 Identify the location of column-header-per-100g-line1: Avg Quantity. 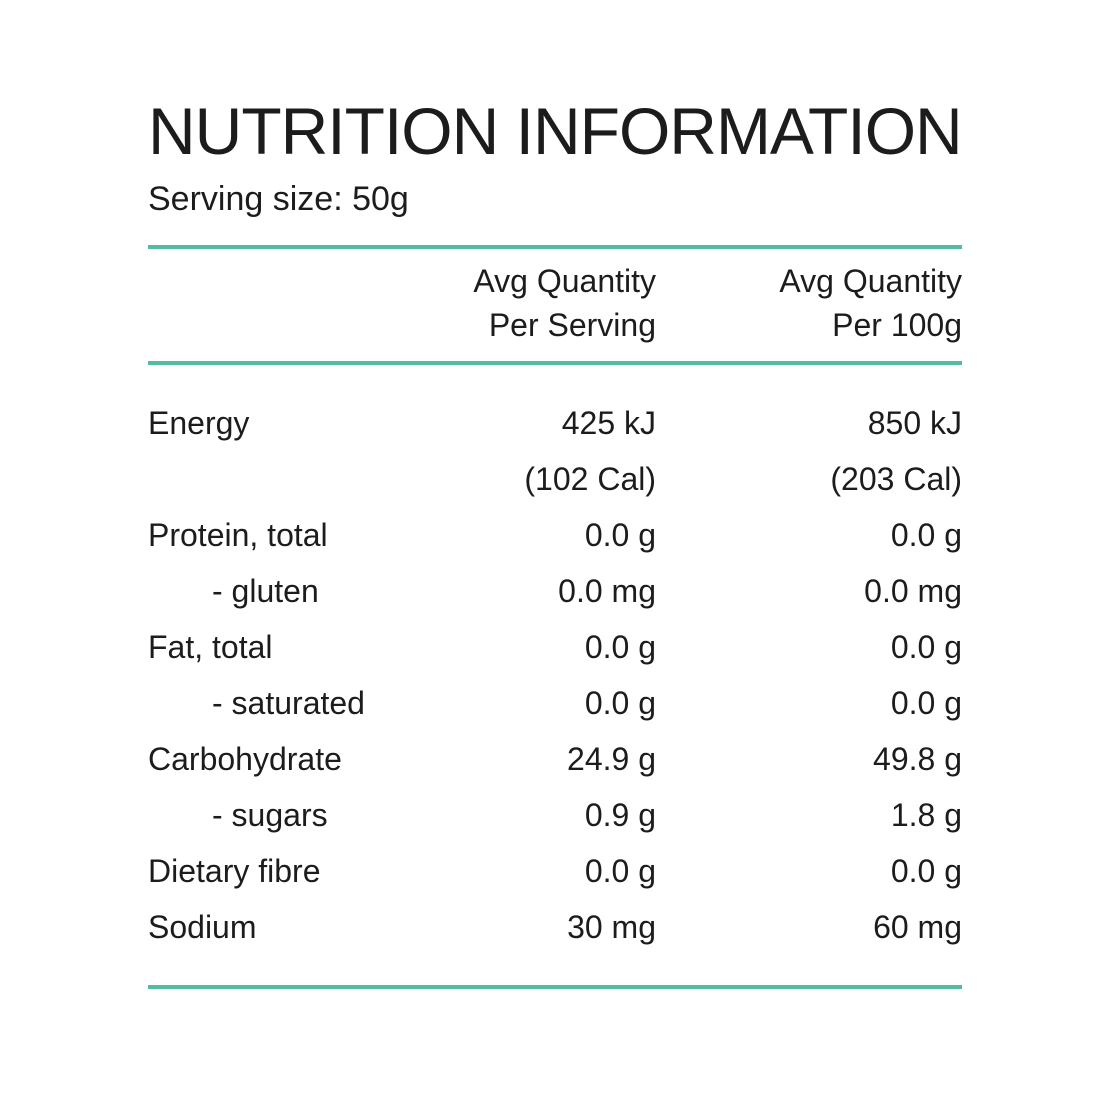
(870, 281).